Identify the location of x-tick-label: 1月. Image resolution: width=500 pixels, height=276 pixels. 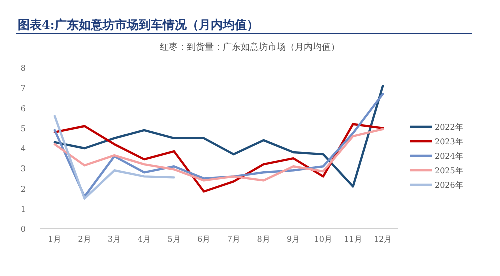
(55, 239).